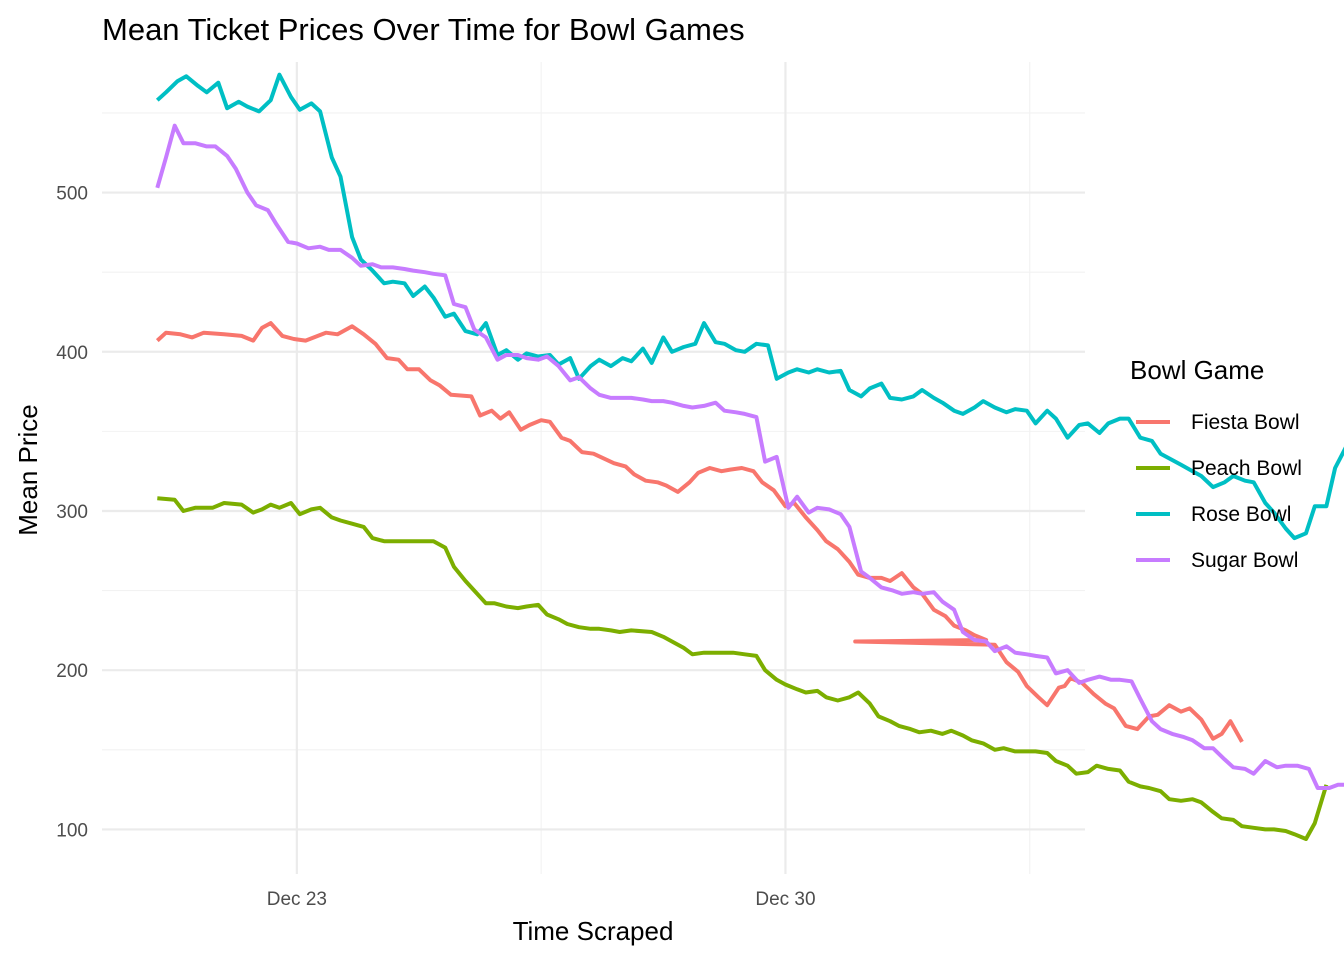  I want to click on legend-label-peach-bowl: Peach Bowl, so click(1246, 468).